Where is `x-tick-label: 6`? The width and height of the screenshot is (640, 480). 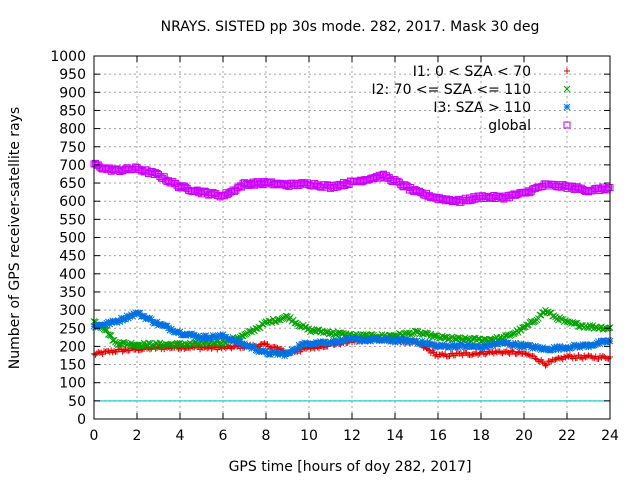 x-tick-label: 6 is located at coordinates (223, 436).